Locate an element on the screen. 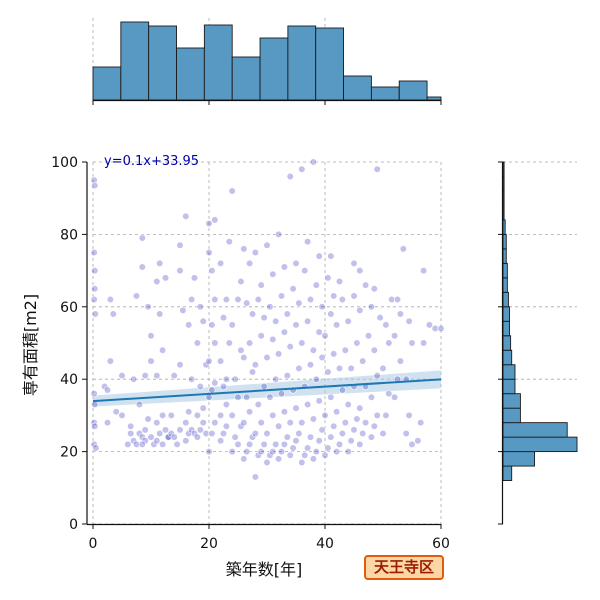 The image size is (600, 600). y-tick-label: 0 is located at coordinates (73, 525).